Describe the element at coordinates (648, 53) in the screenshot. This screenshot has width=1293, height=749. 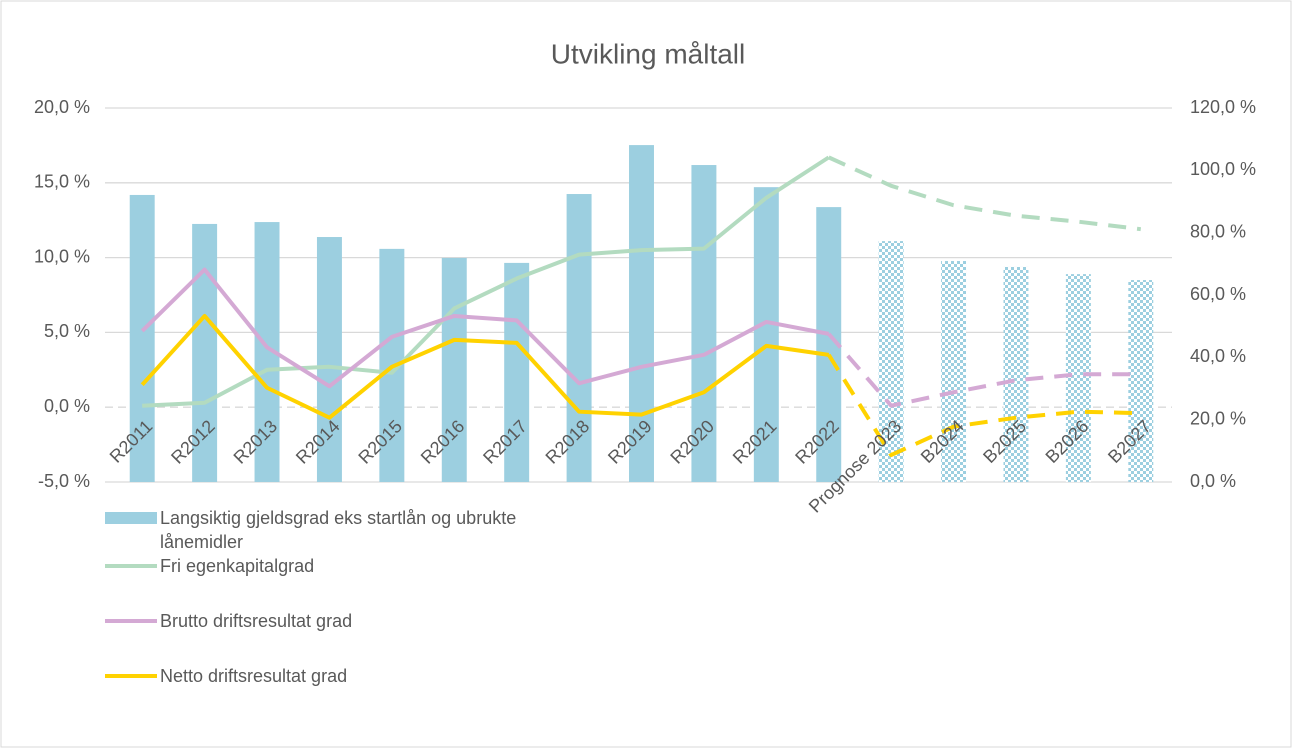
I see `chart-title: Utvikling måltall` at that location.